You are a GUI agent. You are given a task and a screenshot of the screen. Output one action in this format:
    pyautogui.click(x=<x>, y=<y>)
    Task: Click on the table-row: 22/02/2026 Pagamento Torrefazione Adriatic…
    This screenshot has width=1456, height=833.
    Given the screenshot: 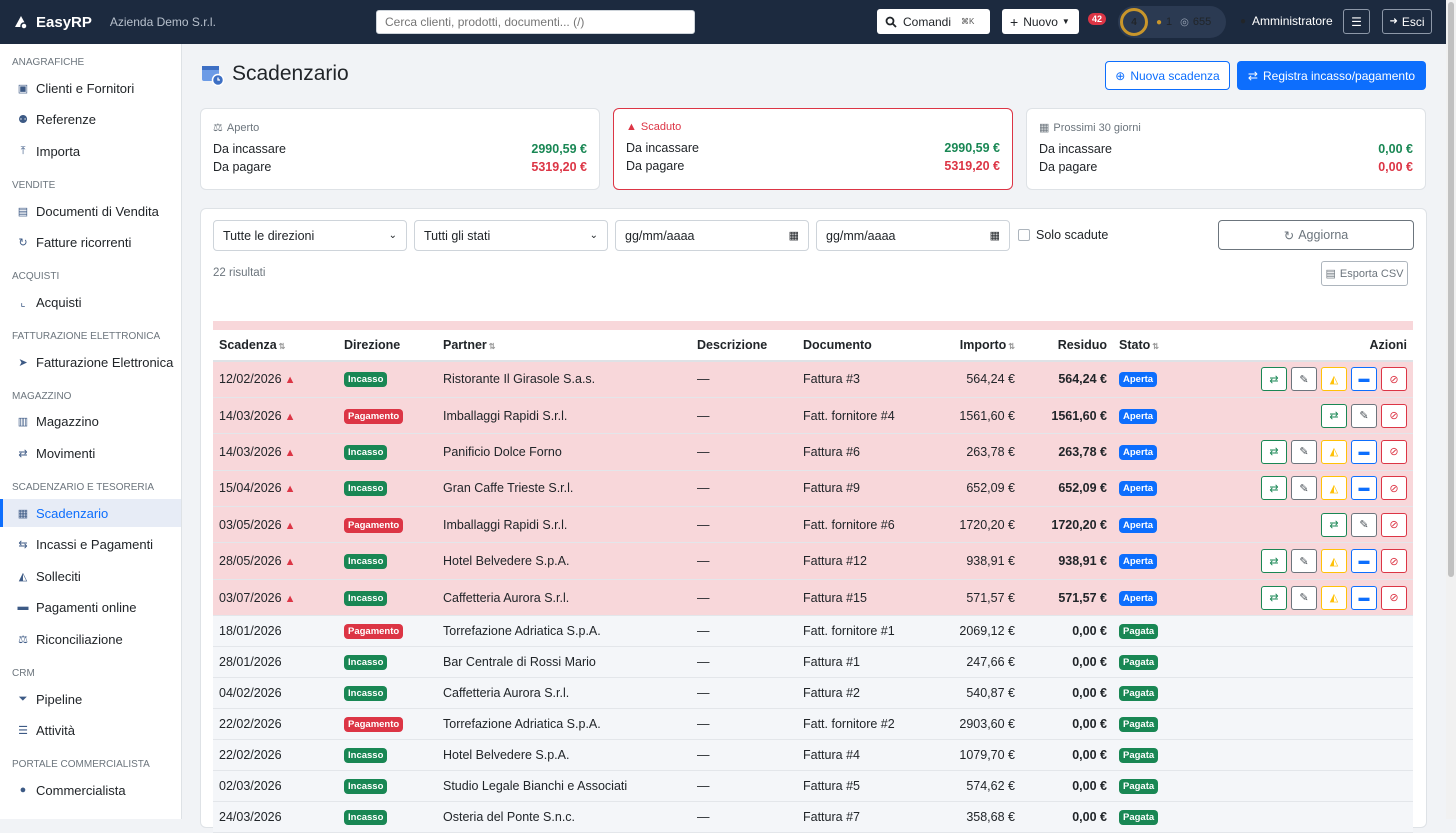 What is the action you would take?
    pyautogui.click(x=813, y=724)
    